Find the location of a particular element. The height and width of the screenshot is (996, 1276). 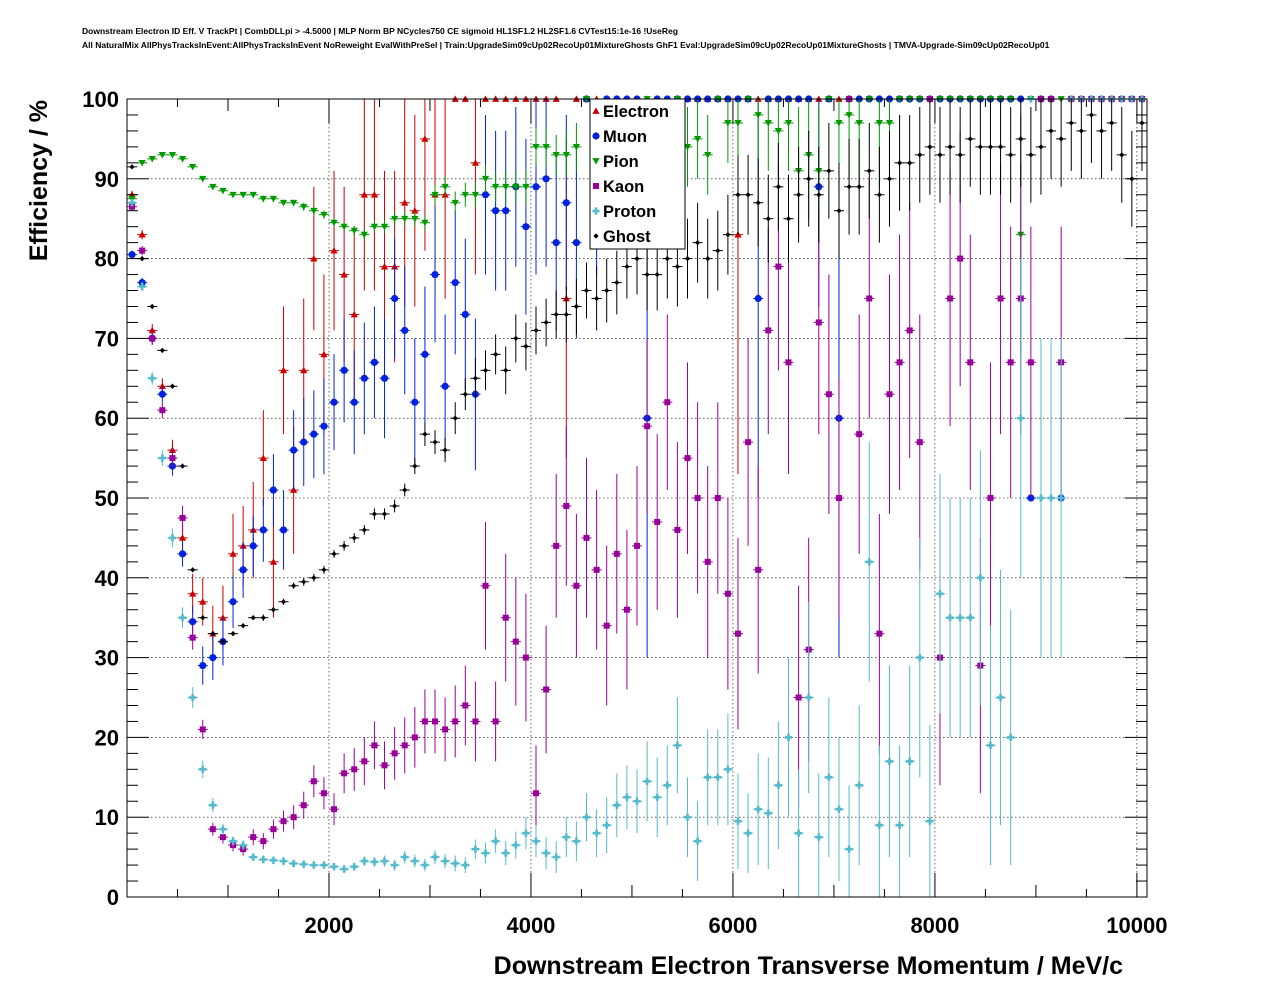

legend-label-electron: Electron is located at coordinates (636, 112).